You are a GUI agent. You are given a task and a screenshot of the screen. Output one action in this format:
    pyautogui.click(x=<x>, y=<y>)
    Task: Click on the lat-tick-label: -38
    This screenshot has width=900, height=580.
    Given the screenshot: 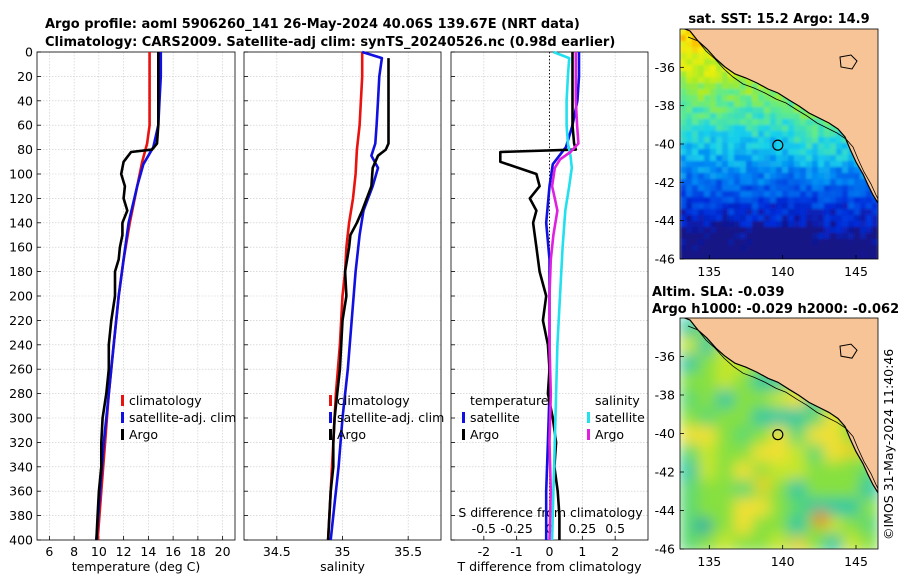 What is the action you would take?
    pyautogui.click(x=665, y=105)
    